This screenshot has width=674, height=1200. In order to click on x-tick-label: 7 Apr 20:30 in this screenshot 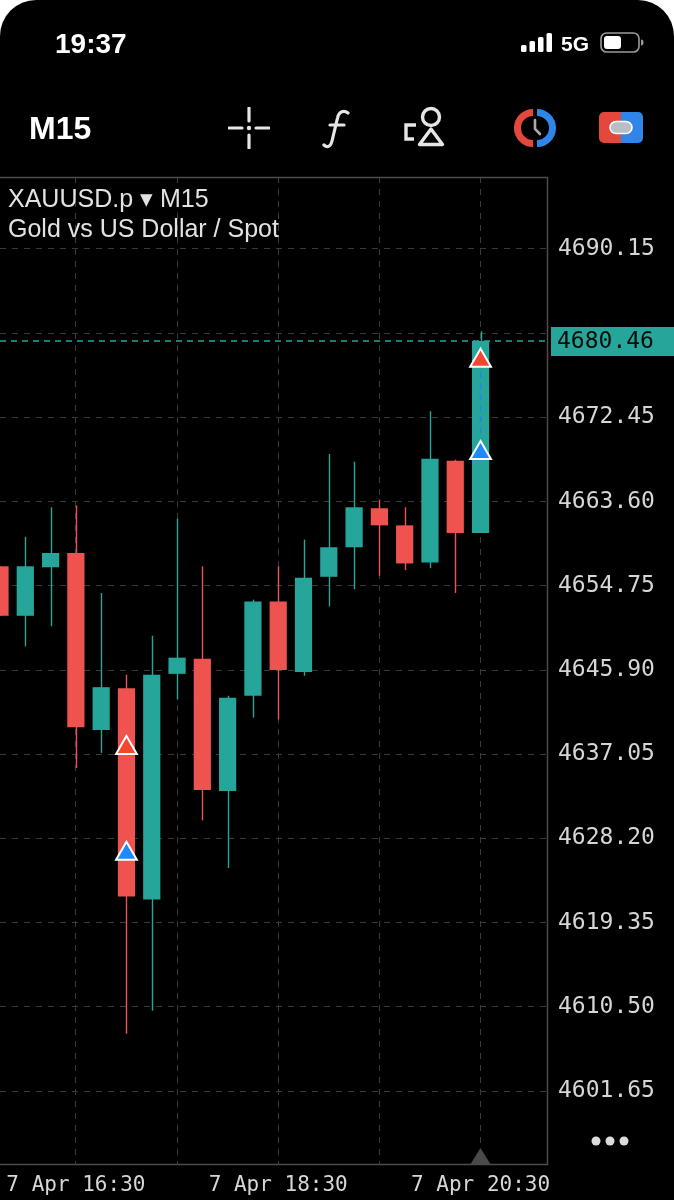, I will do `click(481, 1184)`.